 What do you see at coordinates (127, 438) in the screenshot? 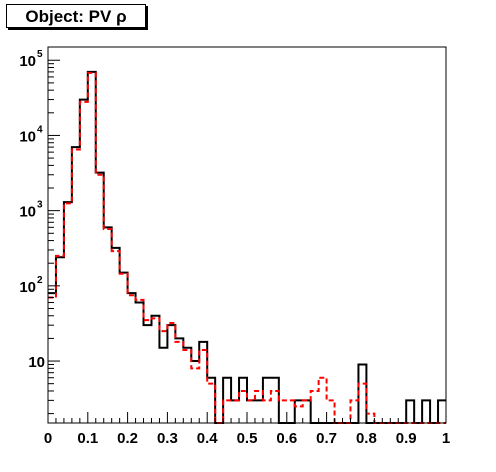
I see `x-tick-label: 0.2` at bounding box center [127, 438].